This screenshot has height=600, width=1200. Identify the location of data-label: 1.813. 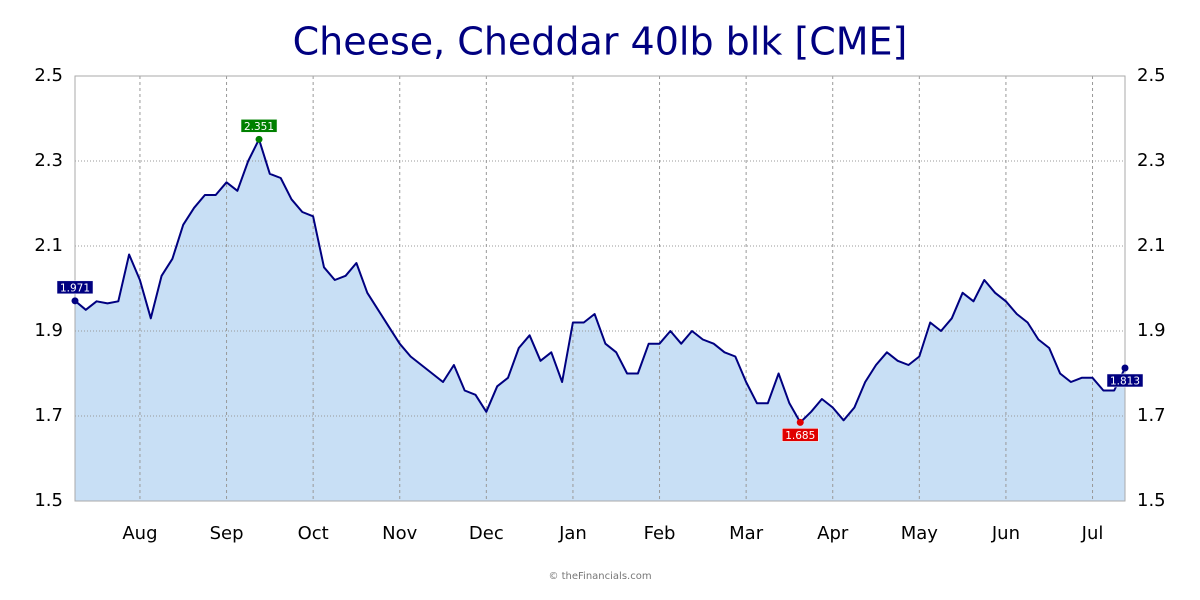
(1125, 381).